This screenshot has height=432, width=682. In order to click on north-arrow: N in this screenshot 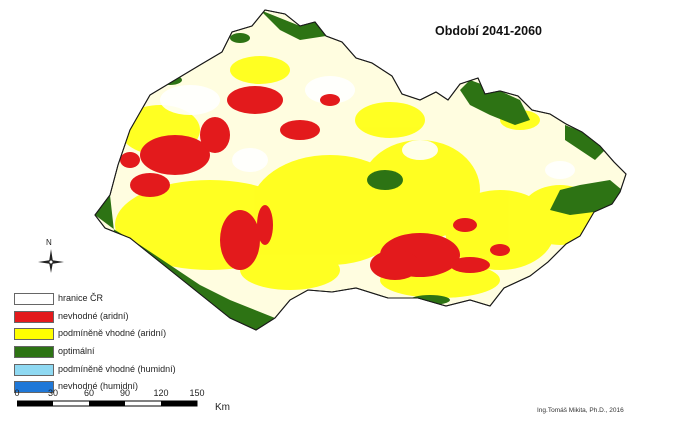, I will do `click(51, 259)`.